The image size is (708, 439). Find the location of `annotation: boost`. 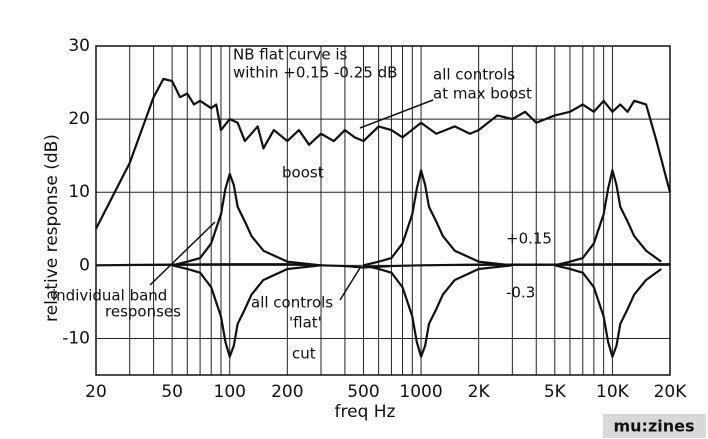

annotation: boost is located at coordinates (303, 173).